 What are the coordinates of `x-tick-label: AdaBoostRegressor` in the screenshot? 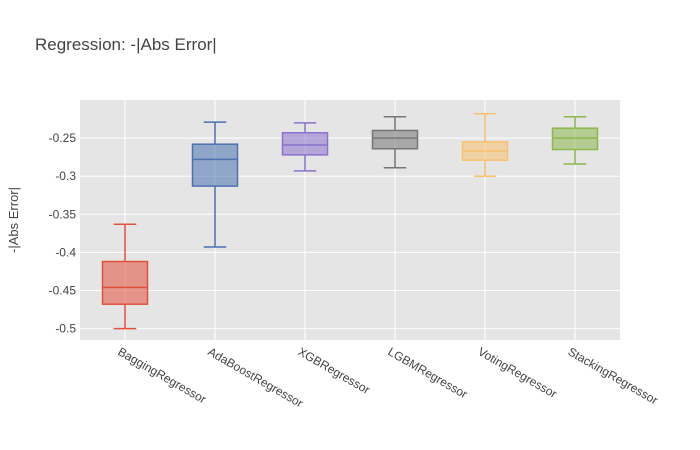 It's located at (256, 377).